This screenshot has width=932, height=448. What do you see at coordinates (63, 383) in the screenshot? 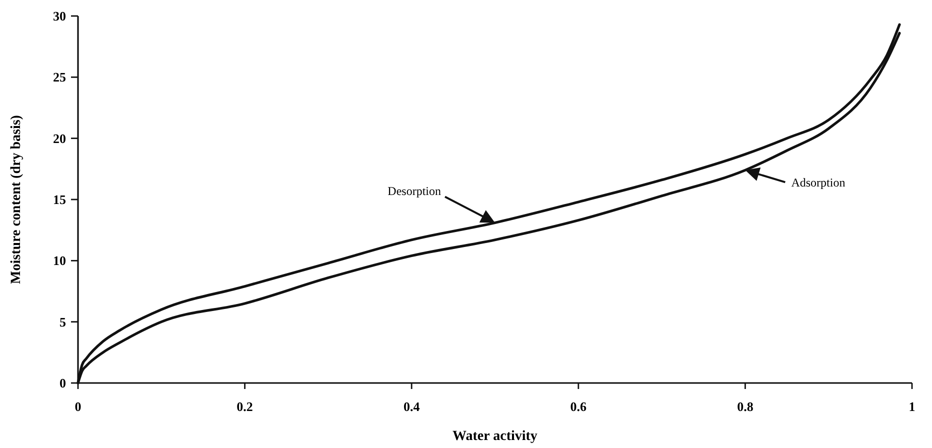
I see `y-tick-label: 0` at bounding box center [63, 383].